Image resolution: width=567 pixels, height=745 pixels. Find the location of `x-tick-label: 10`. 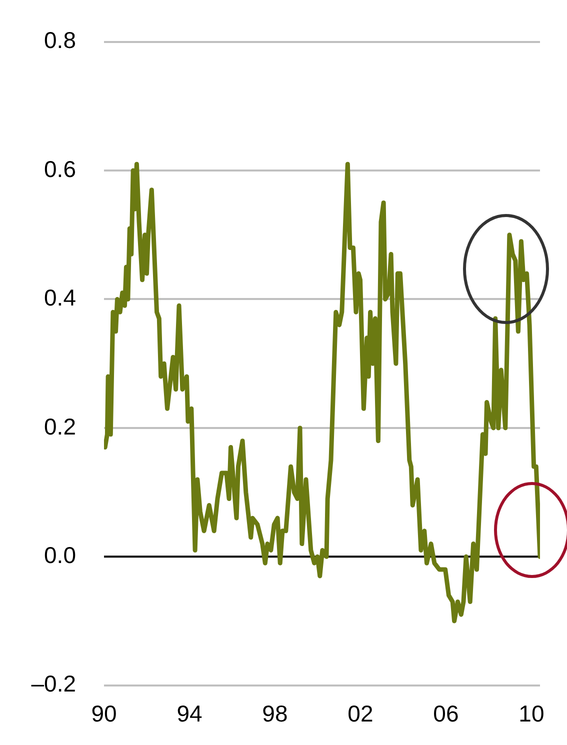

x-tick-label: 10 is located at coordinates (531, 713).